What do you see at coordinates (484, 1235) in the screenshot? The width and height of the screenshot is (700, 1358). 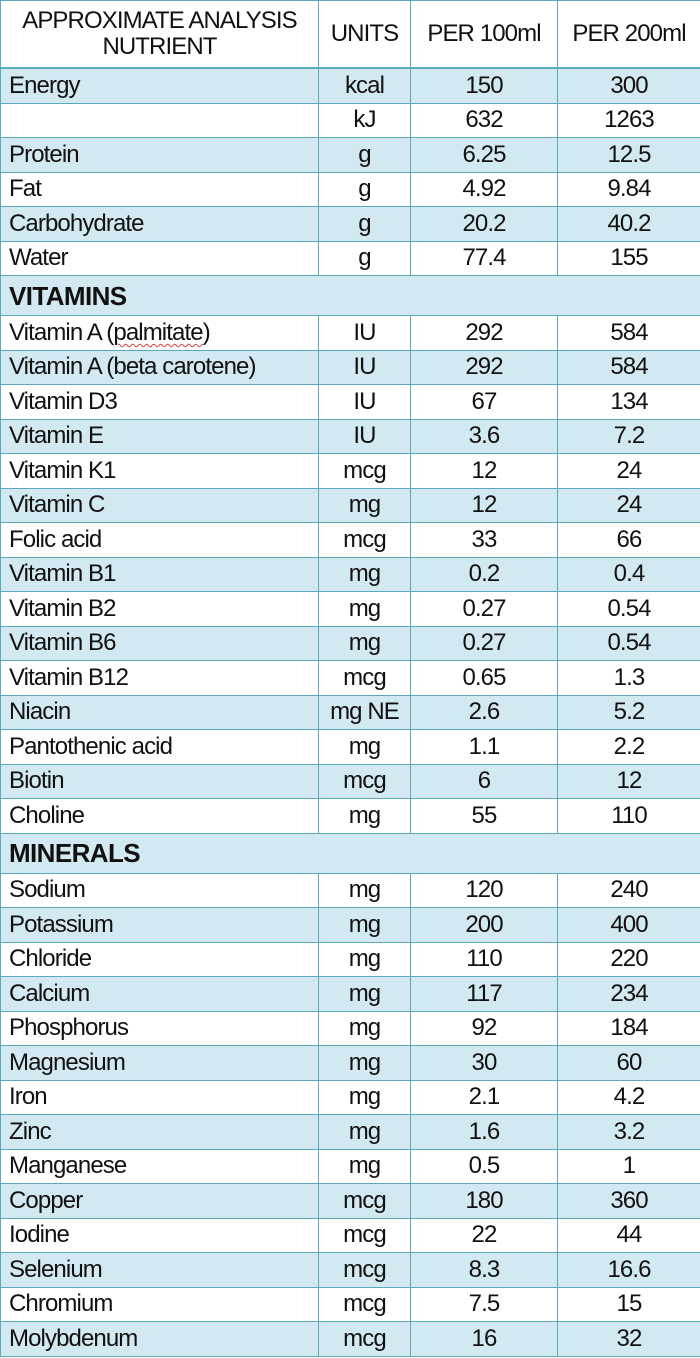 I see `per-100ml-value: 22` at bounding box center [484, 1235].